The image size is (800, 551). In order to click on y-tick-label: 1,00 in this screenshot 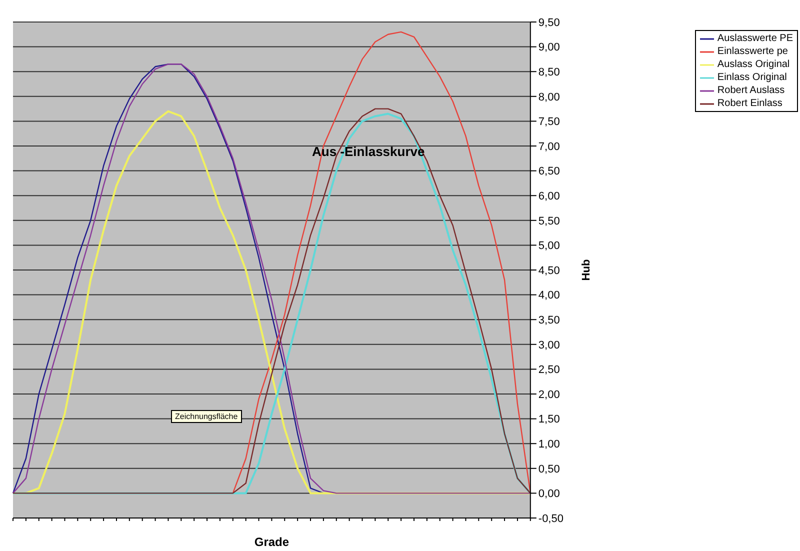, I will do `click(549, 444)`.